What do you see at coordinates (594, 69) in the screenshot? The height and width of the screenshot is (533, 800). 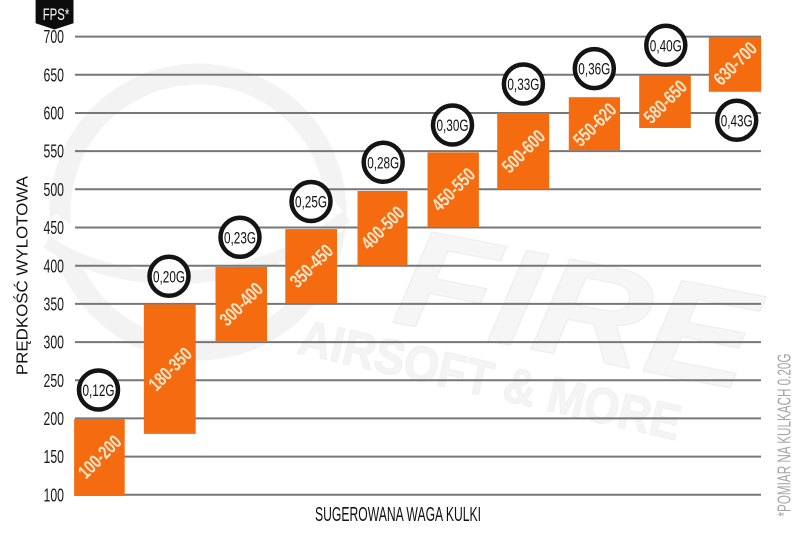 I see `svg-text: 0,36G` at bounding box center [594, 69].